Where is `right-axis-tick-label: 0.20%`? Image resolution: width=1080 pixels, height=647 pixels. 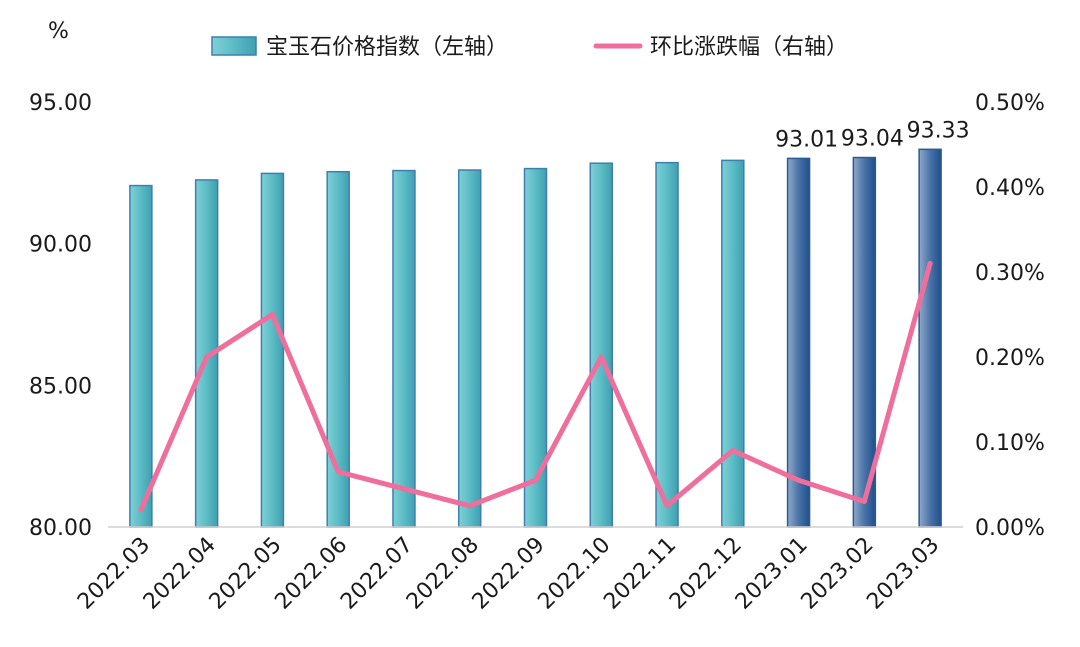
right-axis-tick-label: 0.20% is located at coordinates (1010, 358).